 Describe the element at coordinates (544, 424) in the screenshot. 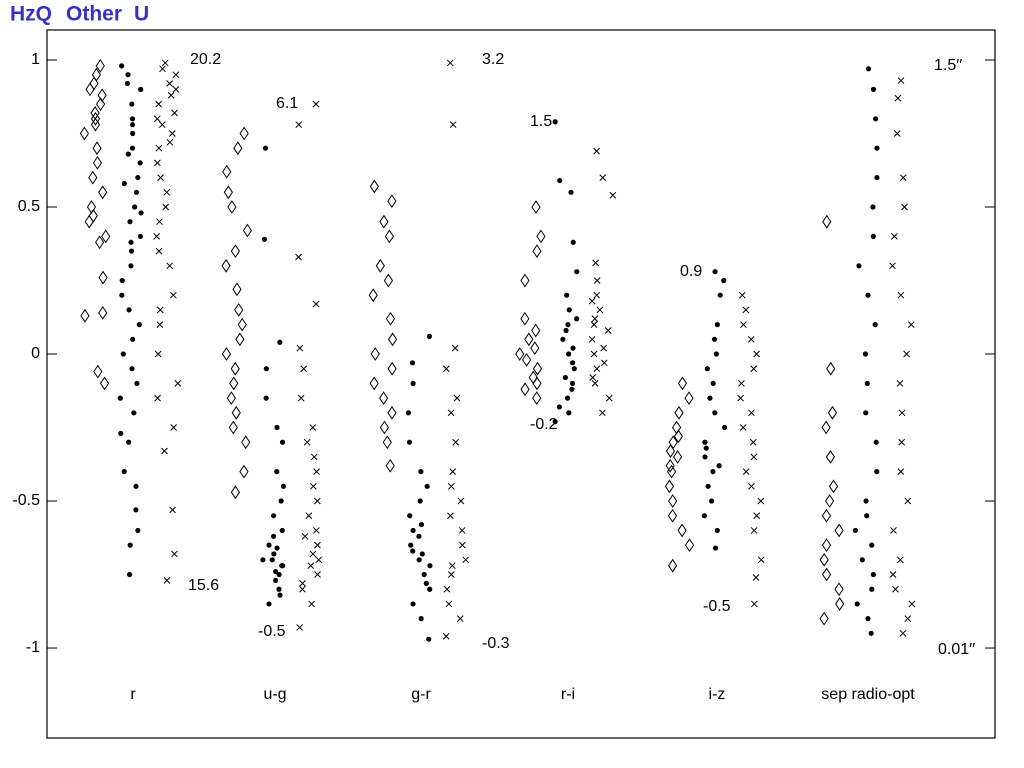

I see `range-label: -0.2` at that location.